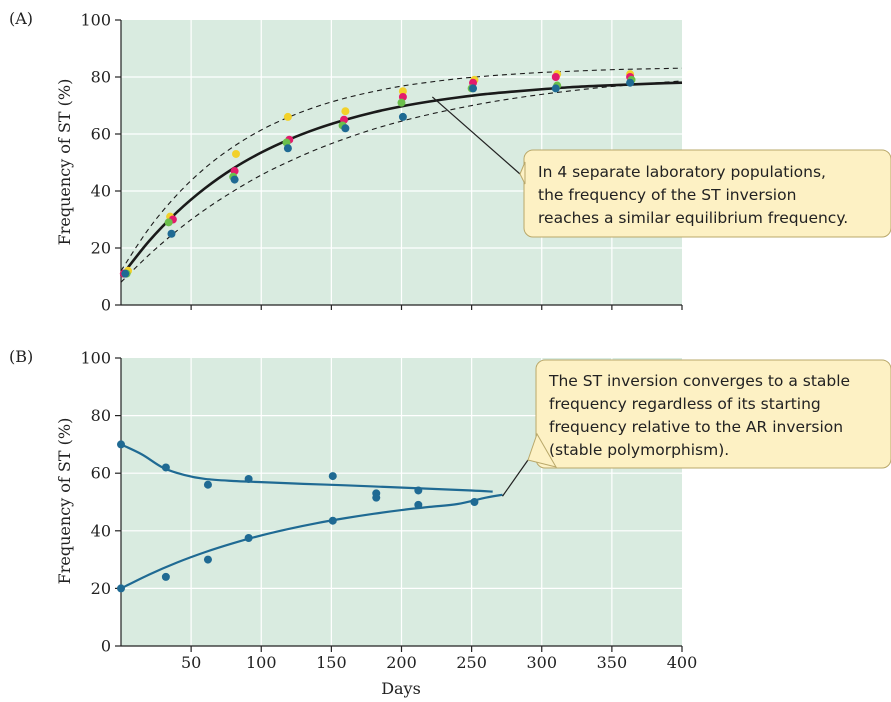 The width and height of the screenshot is (891, 702). What do you see at coordinates (541, 662) in the screenshot?
I see `x-tick-label: 300` at bounding box center [541, 662].